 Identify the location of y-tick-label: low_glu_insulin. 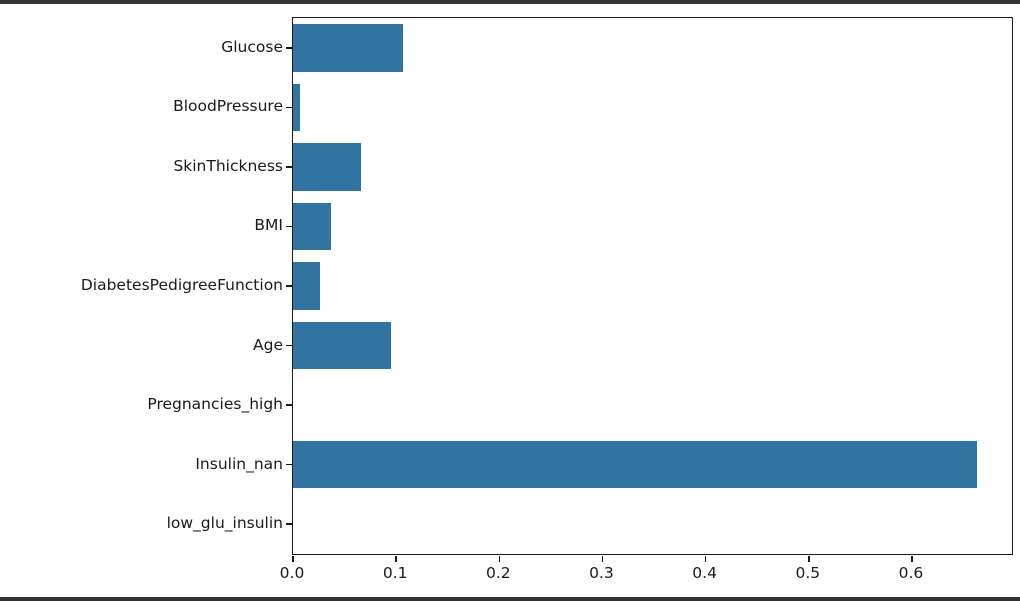
(224, 523).